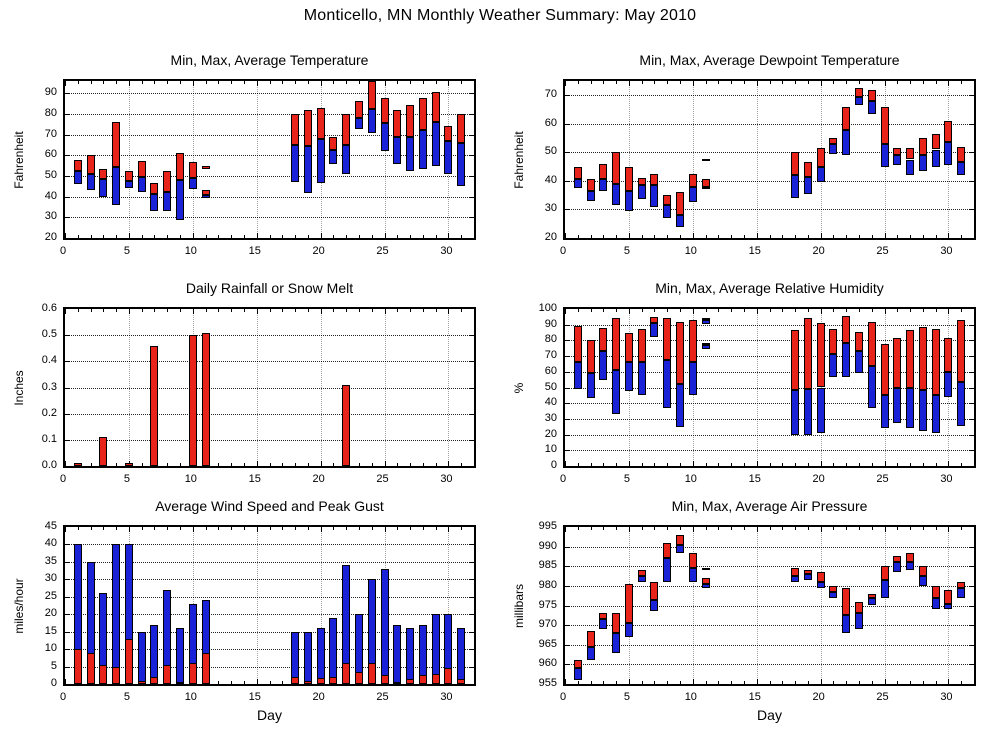 This screenshot has height=750, width=1000. What do you see at coordinates (358, 123) in the screenshot?
I see `temperature-day23-min-avg-bar` at bounding box center [358, 123].